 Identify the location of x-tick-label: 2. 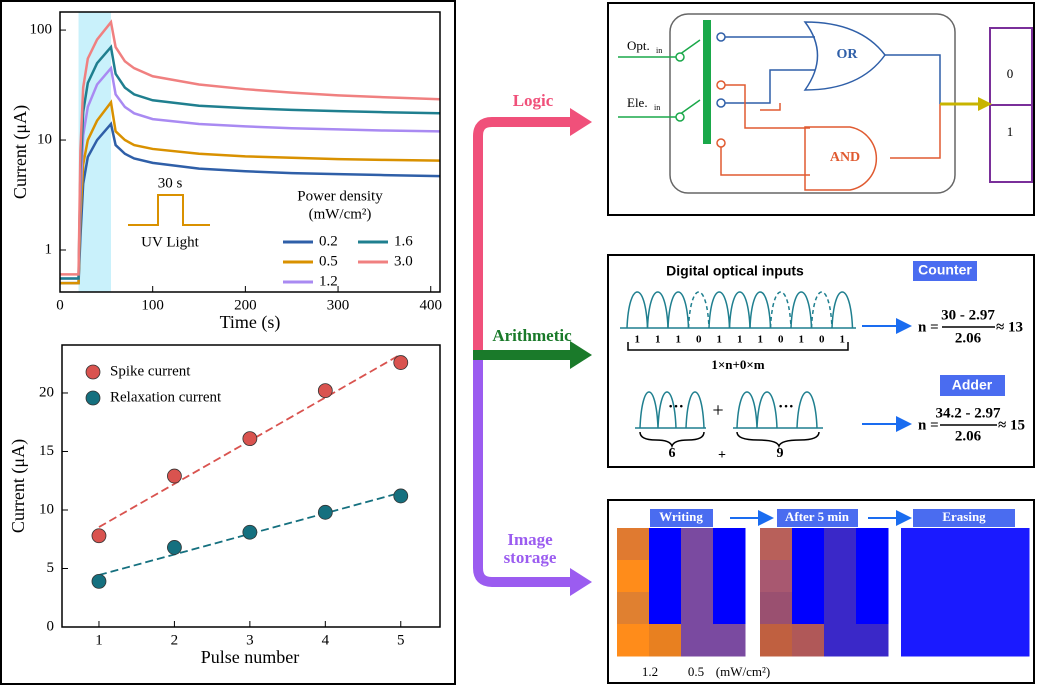
(175, 640).